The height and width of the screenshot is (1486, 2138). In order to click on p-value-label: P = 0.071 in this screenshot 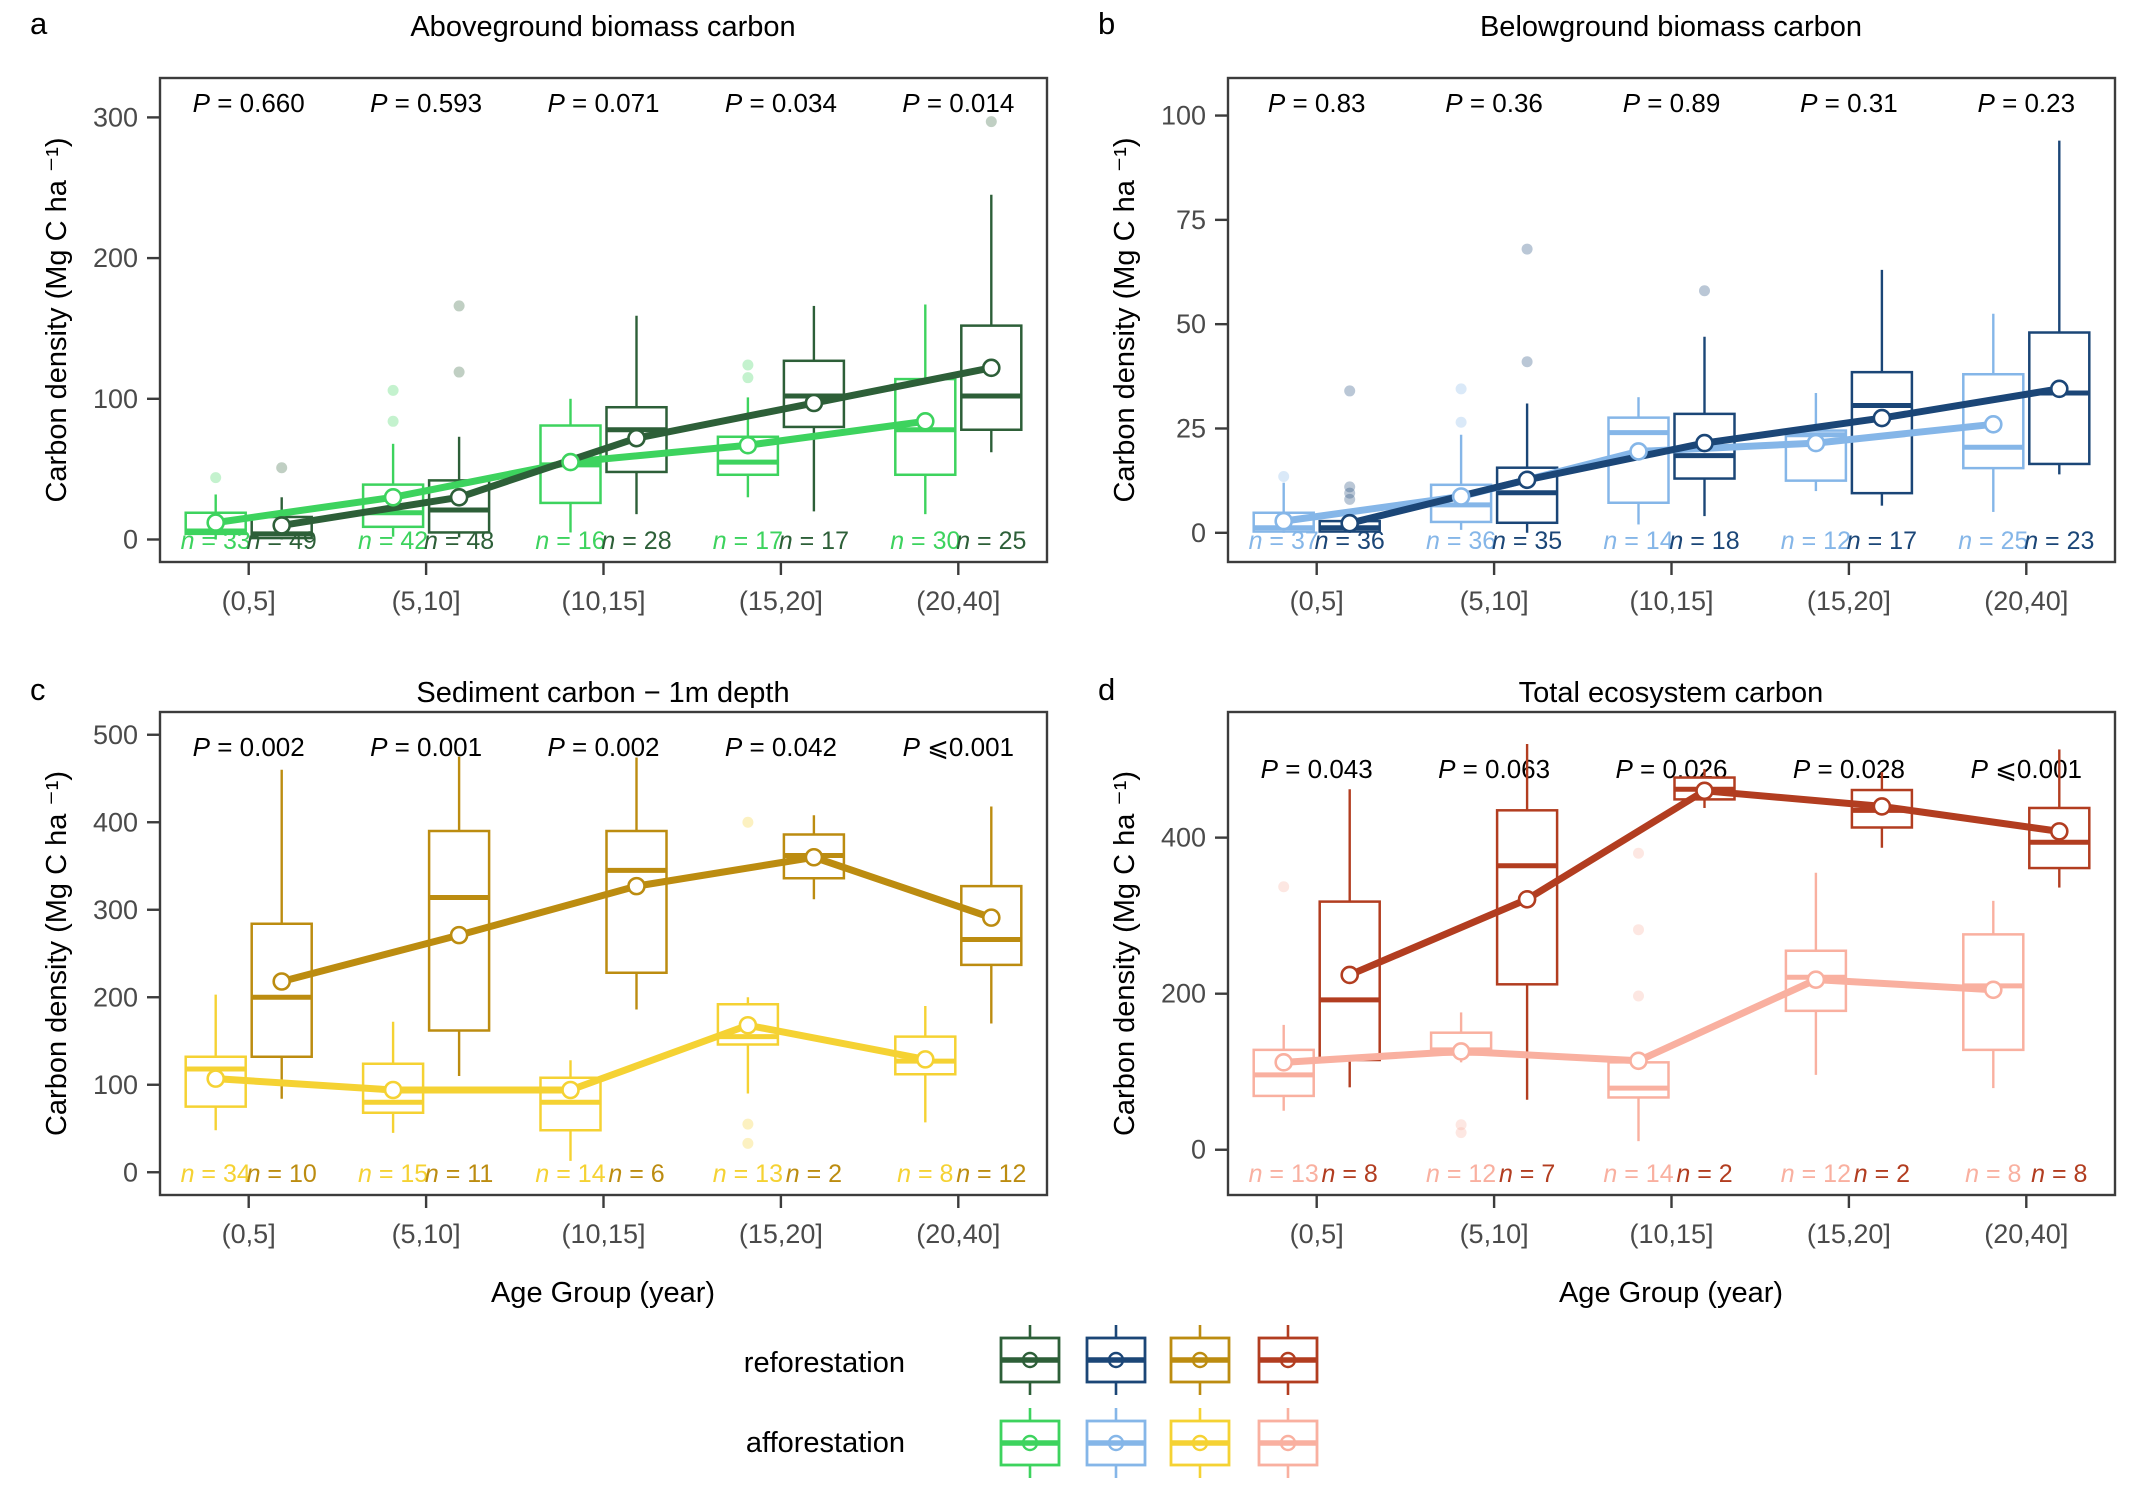, I will do `click(603, 103)`.